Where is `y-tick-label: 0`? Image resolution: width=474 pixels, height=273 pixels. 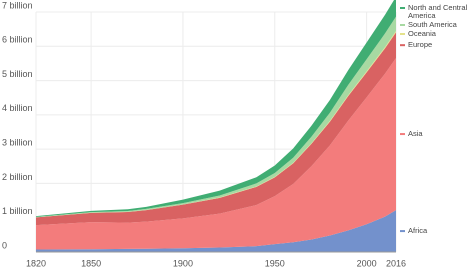 y-tick-label: 0 is located at coordinates (4, 245).